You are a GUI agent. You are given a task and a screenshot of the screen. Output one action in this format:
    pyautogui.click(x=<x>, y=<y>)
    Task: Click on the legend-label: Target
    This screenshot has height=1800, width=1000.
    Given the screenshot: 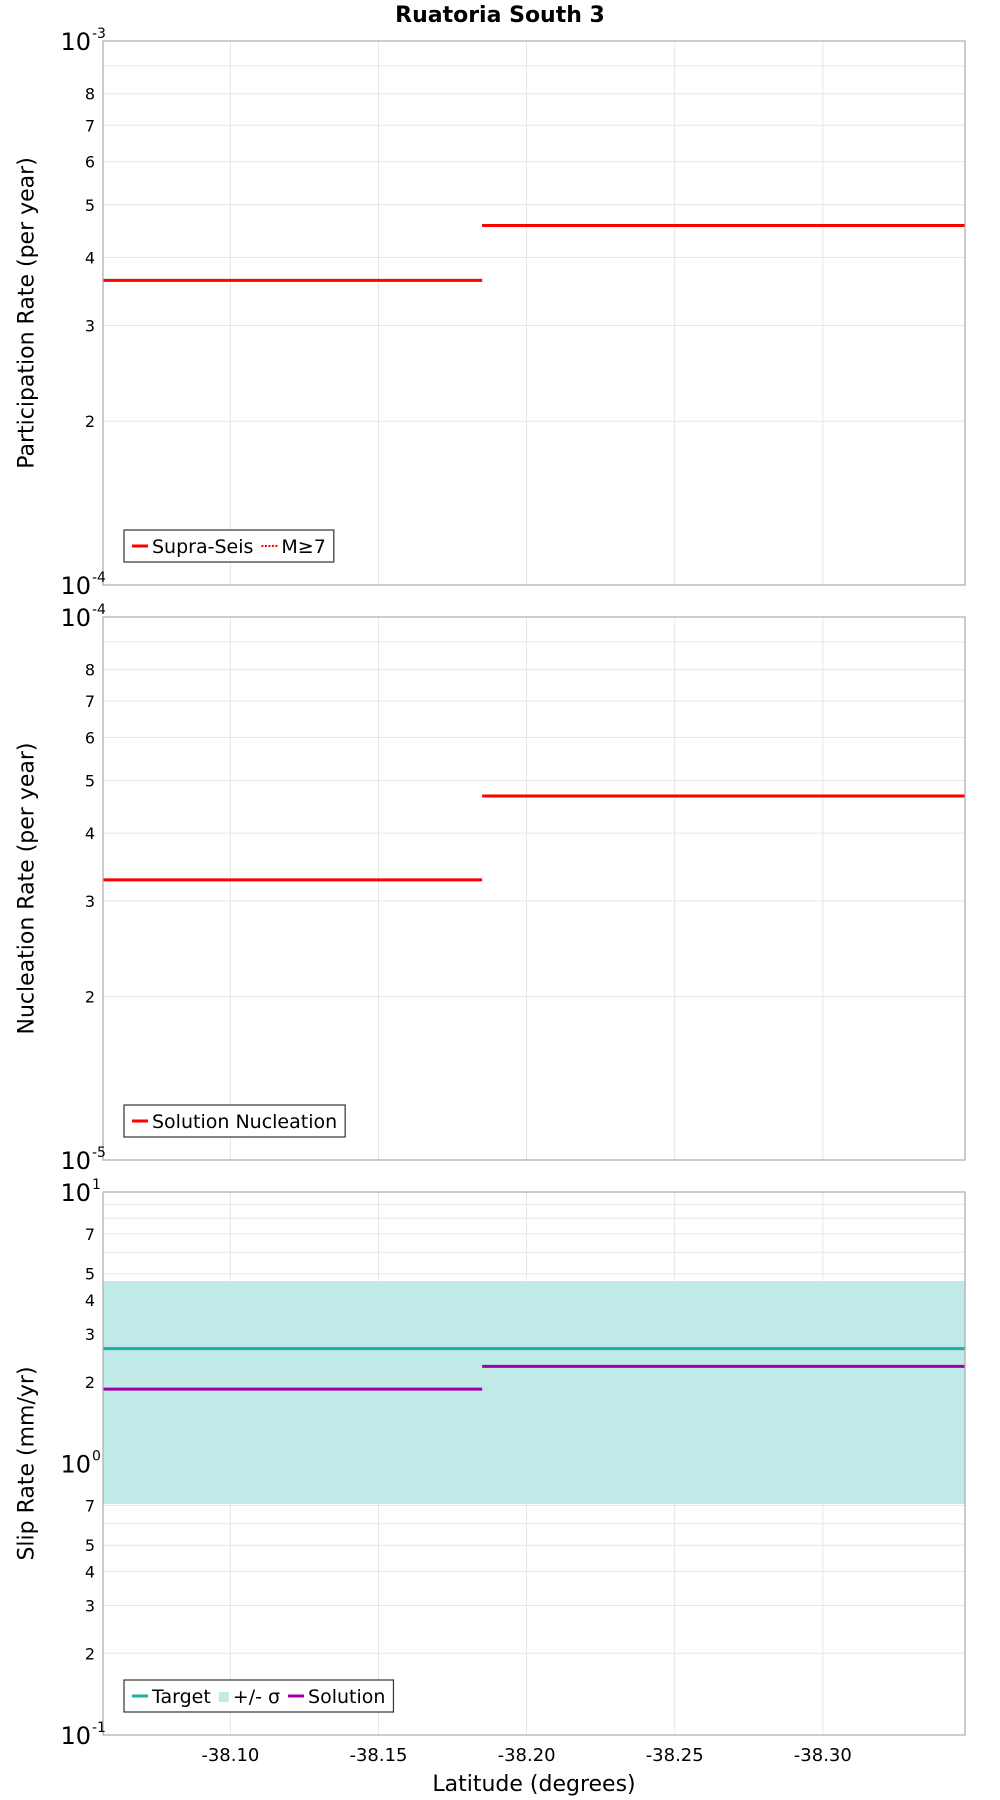 What is the action you would take?
    pyautogui.click(x=181, y=1697)
    